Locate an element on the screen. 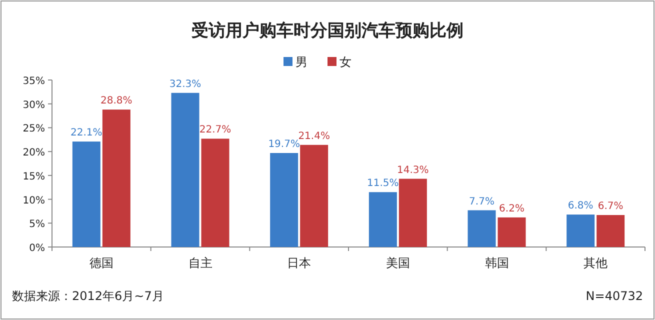 The width and height of the screenshot is (655, 320). data-label: 6.8% is located at coordinates (581, 206).